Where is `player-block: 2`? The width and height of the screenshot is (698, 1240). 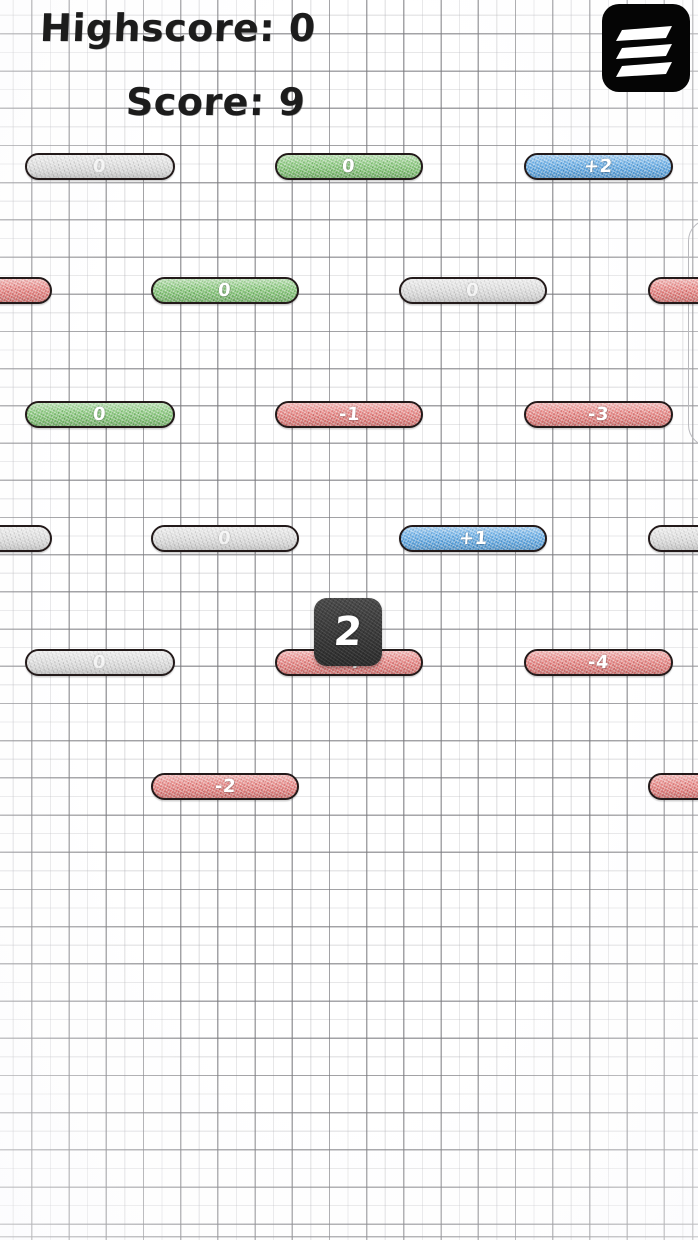
player-block: 2 is located at coordinates (348, 632).